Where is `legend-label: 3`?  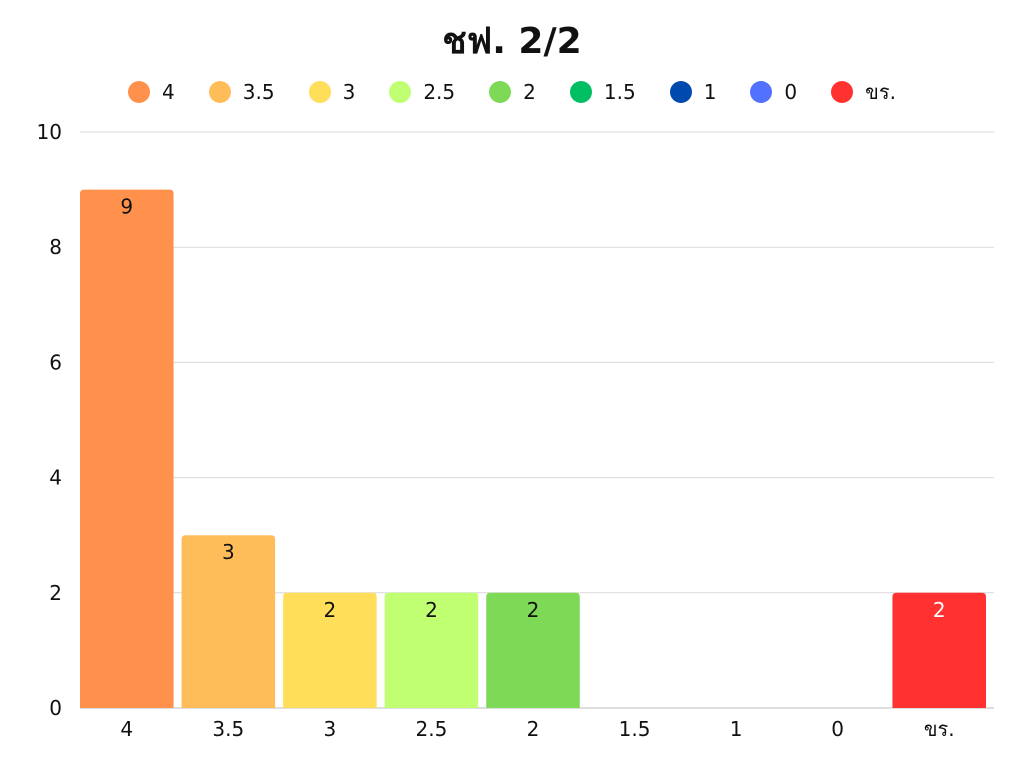 legend-label: 3 is located at coordinates (349, 92).